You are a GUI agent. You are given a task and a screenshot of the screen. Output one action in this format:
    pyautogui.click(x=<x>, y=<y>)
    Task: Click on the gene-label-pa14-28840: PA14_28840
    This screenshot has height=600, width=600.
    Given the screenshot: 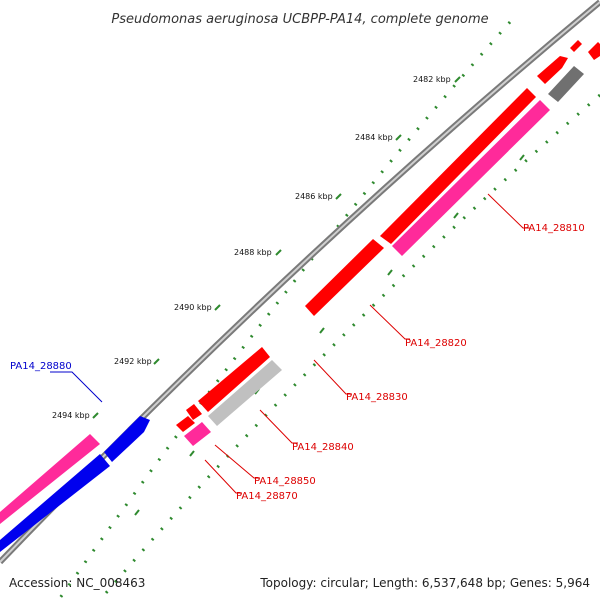 What is the action you would take?
    pyautogui.click(x=323, y=447)
    